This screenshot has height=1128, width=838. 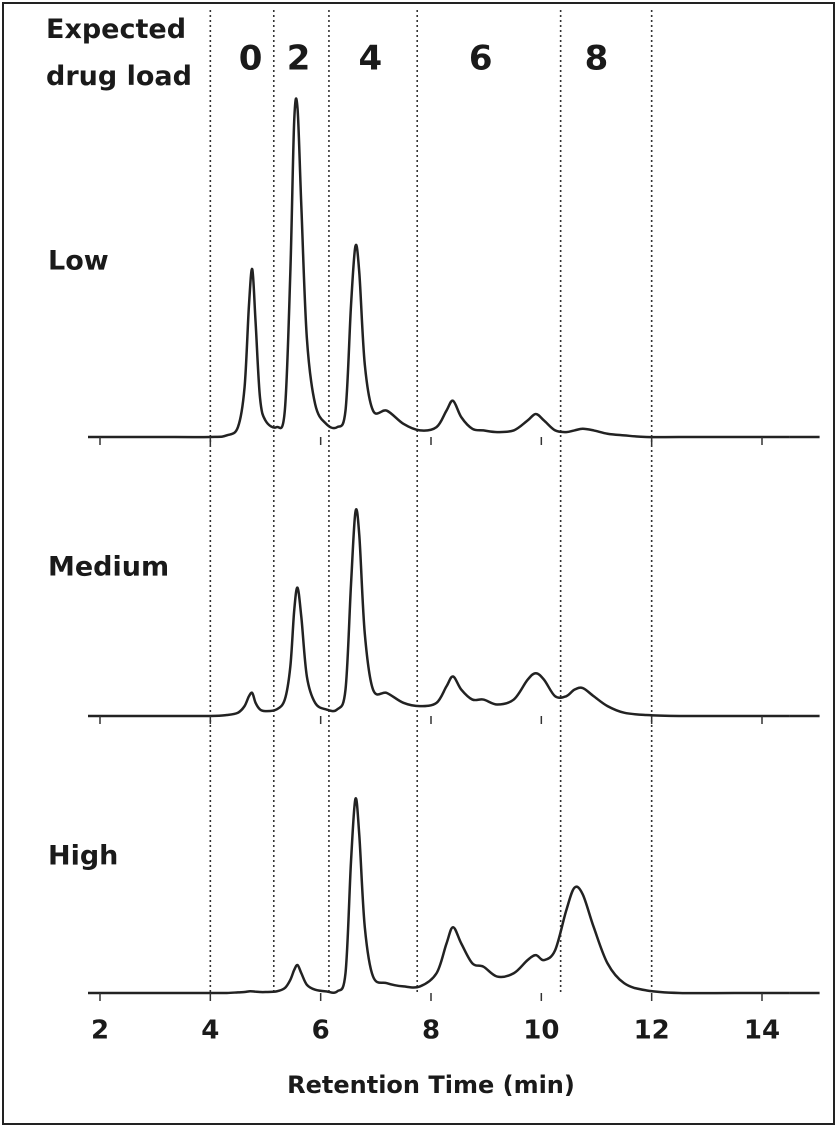 What do you see at coordinates (251, 59) in the screenshot?
I see `region-label: 0` at bounding box center [251, 59].